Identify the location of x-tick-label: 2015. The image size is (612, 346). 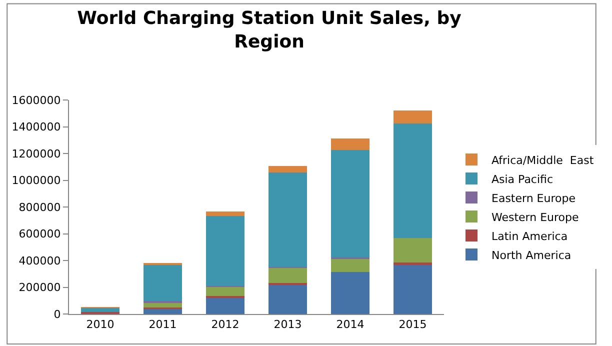
(412, 325).